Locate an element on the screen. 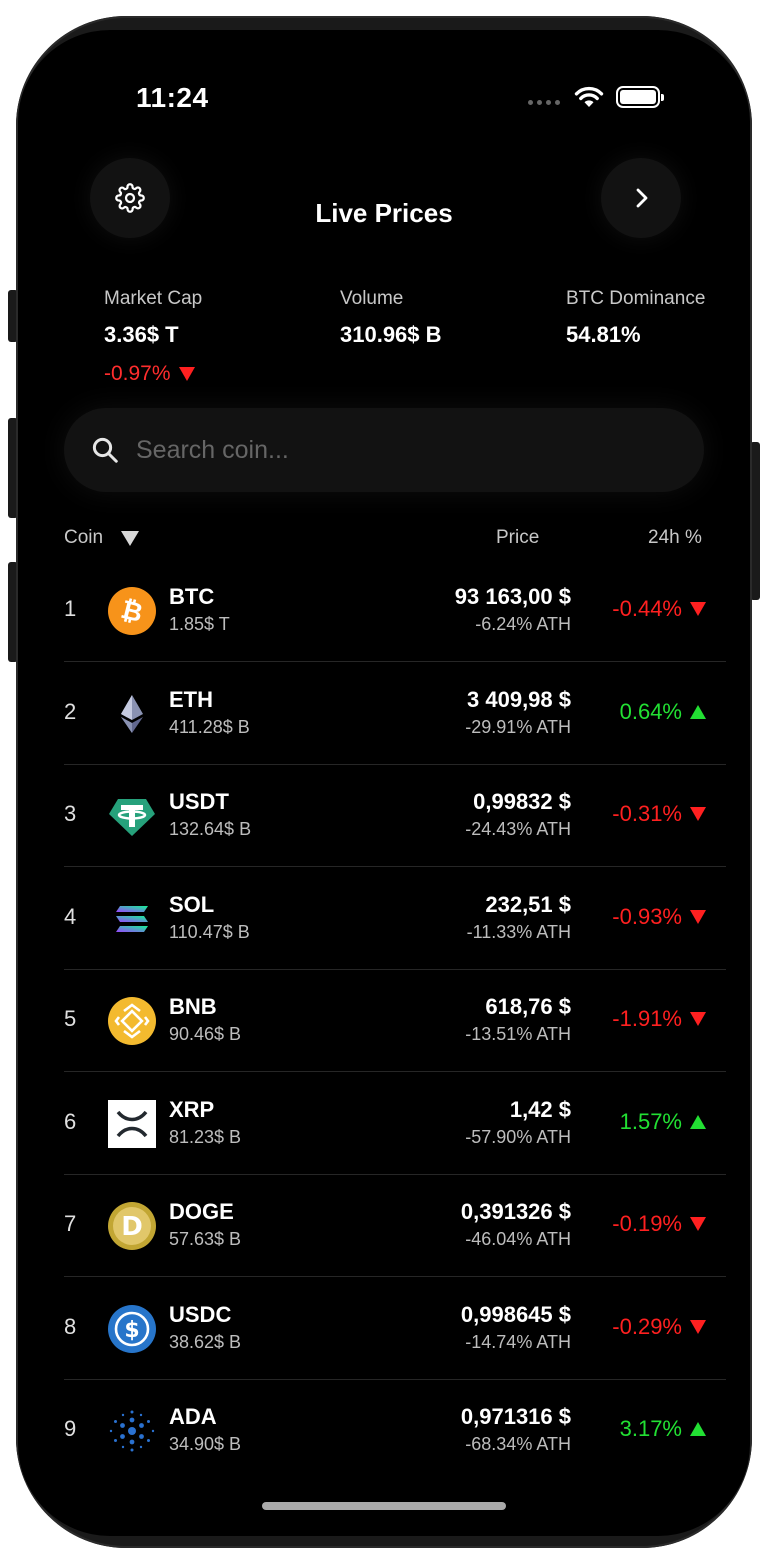 The height and width of the screenshot is (1565, 767). column-coin-header: Coin is located at coordinates (102, 538).